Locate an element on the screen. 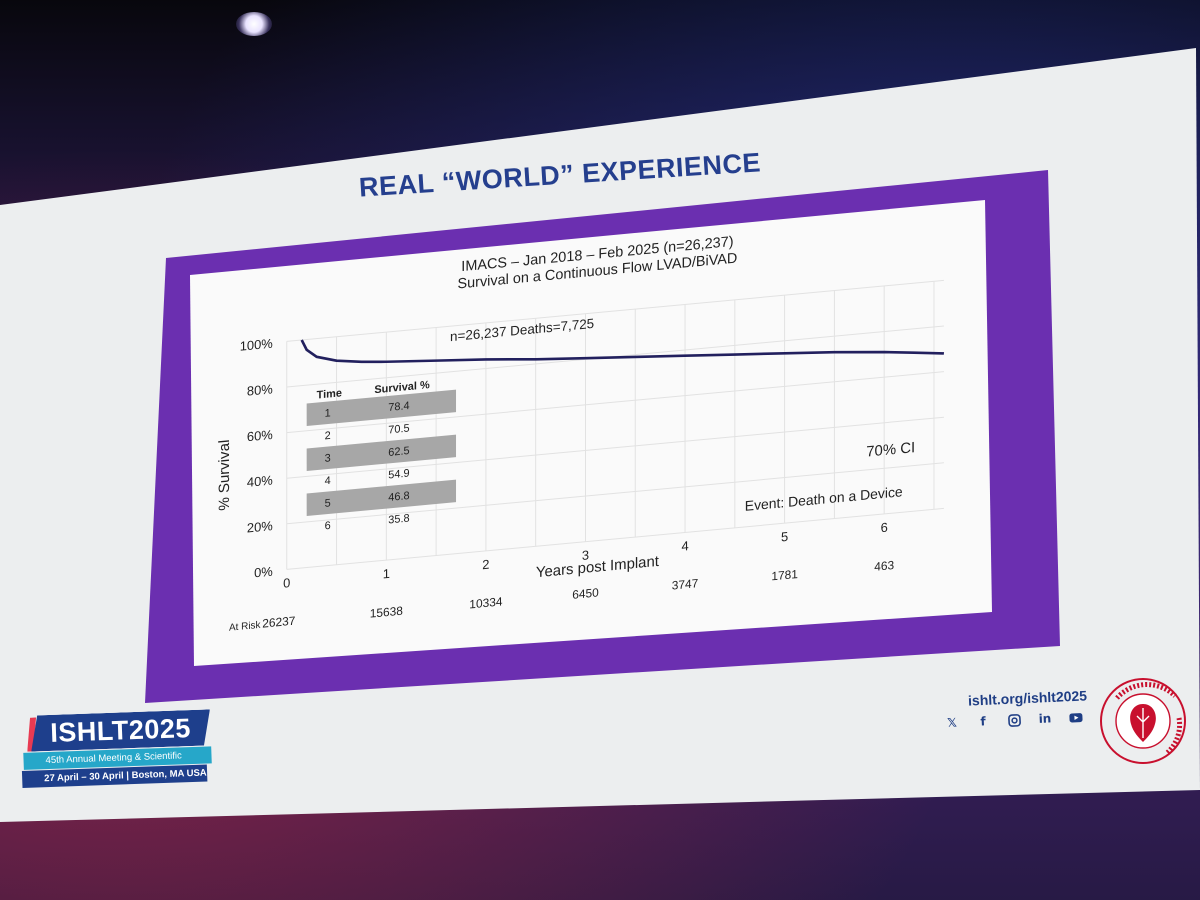 This screenshot has width=1200, height=900. x-tick-label: 3 is located at coordinates (585, 555).